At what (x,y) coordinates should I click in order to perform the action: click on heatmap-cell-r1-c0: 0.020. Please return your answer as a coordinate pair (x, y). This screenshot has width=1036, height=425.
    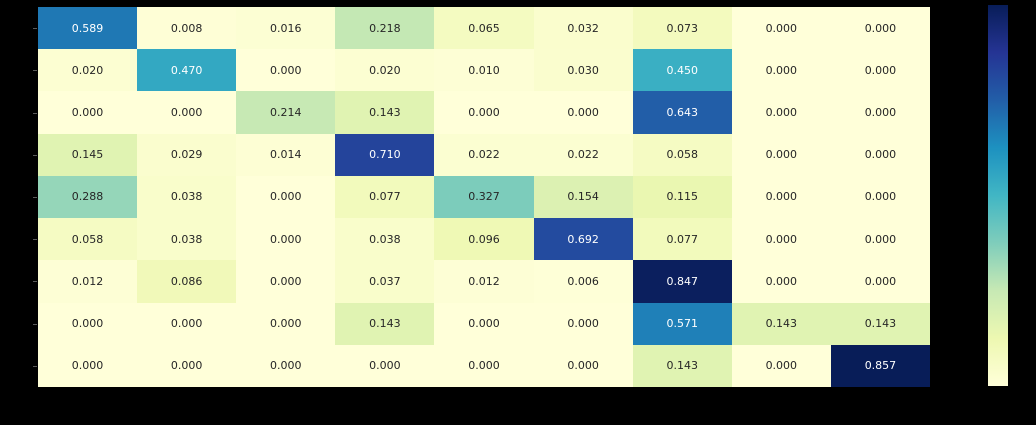
    Looking at the image, I should click on (88, 70).